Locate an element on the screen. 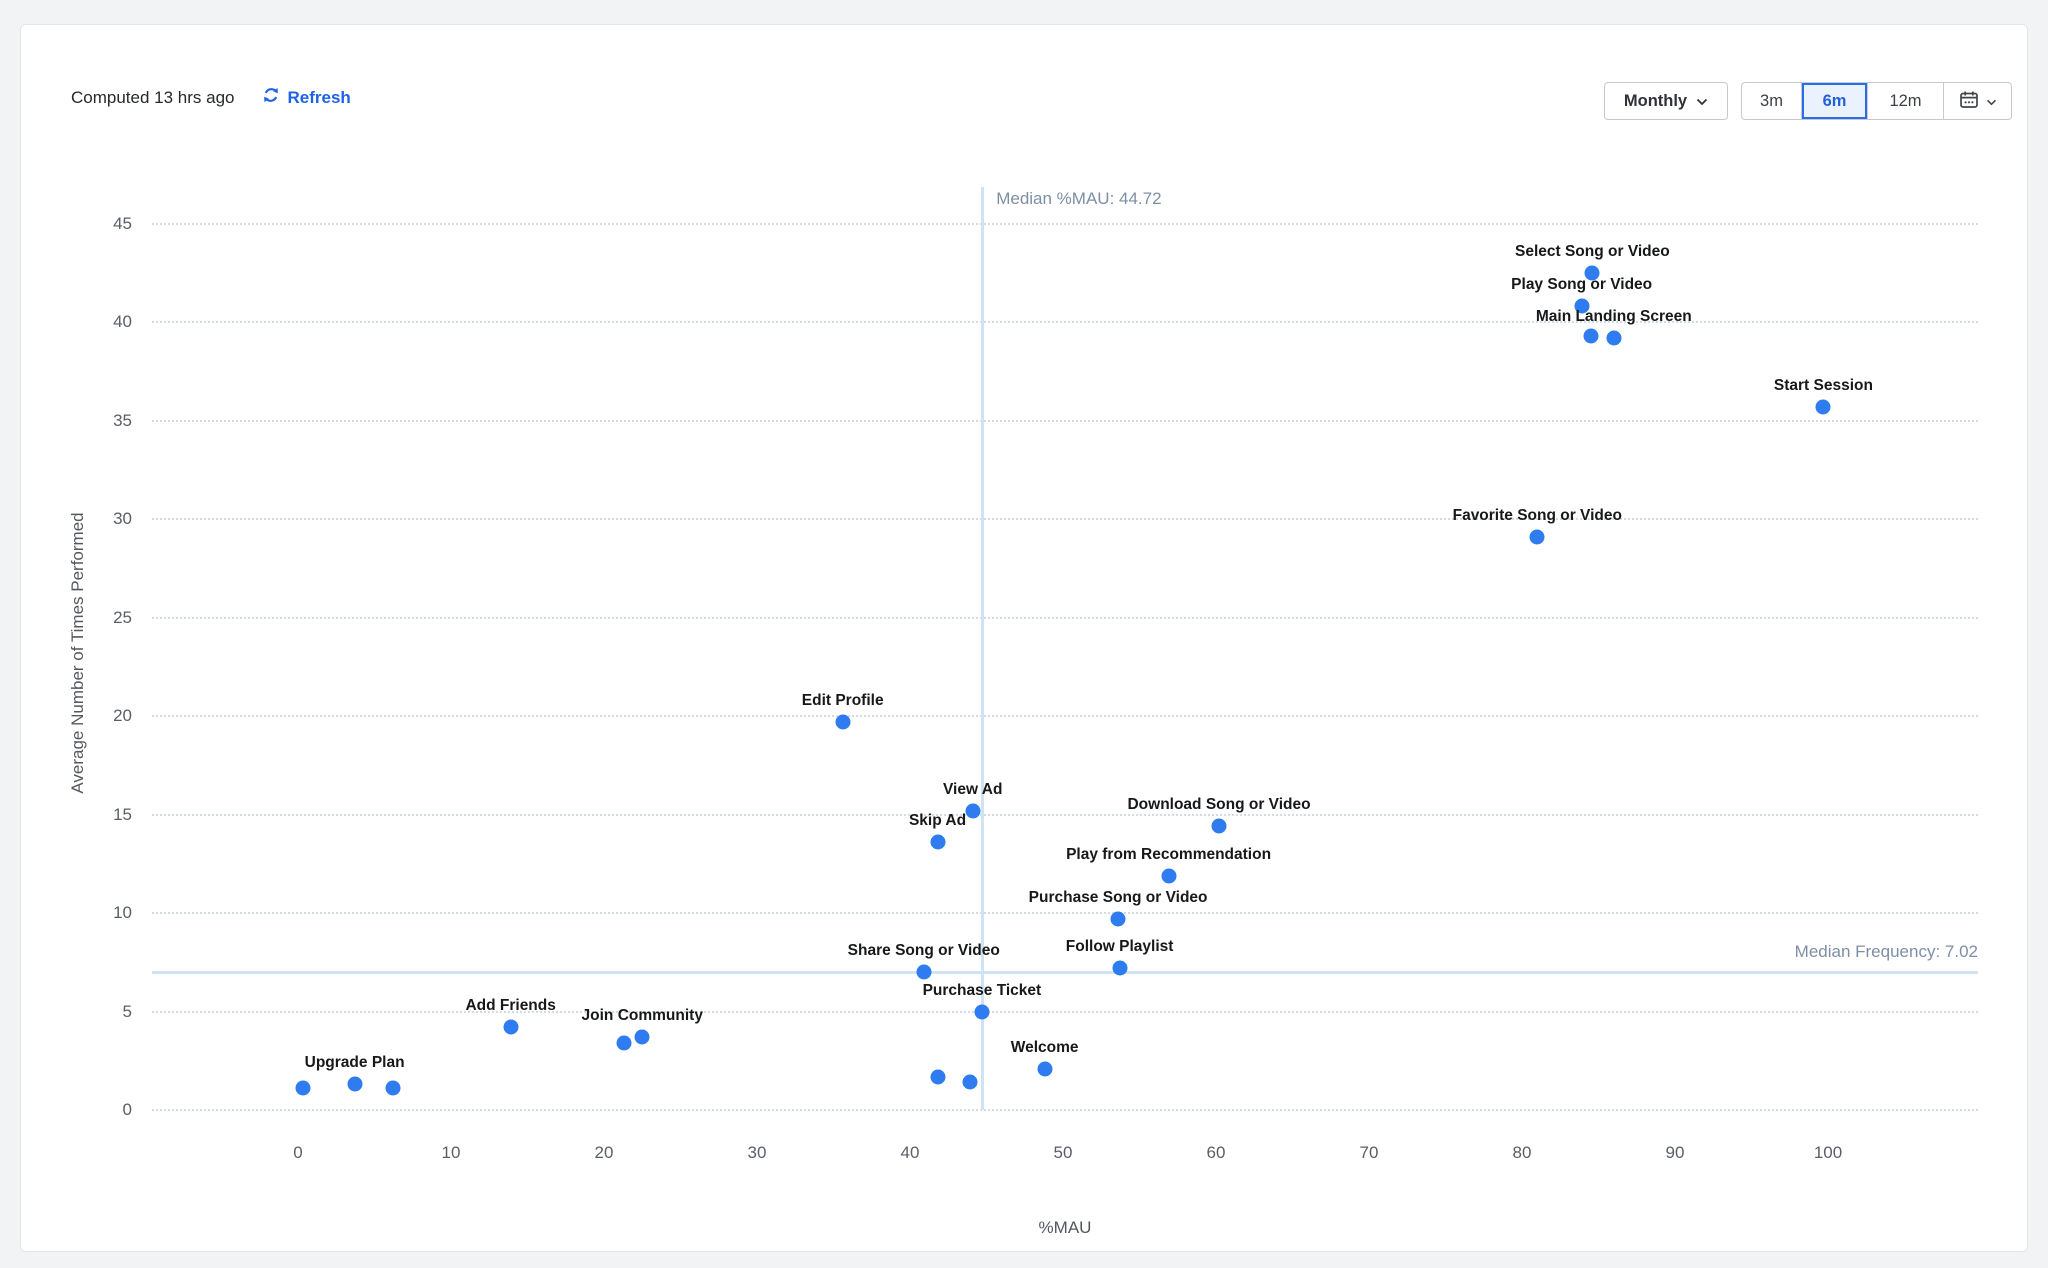  y-axis-title: Average Number of Times Performed is located at coordinates (77, 653).